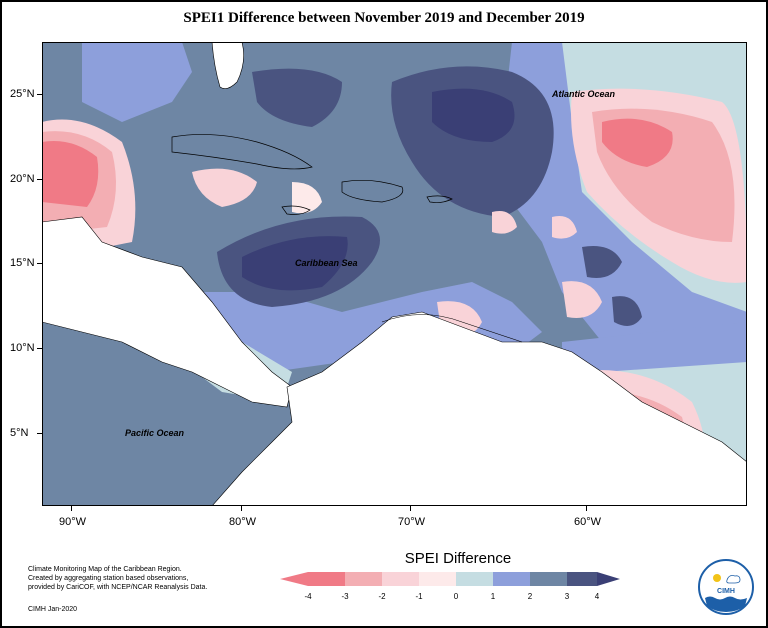  Describe the element at coordinates (582, 299) in the screenshot. I see `zone-pink-lesser-antilles` at that location.